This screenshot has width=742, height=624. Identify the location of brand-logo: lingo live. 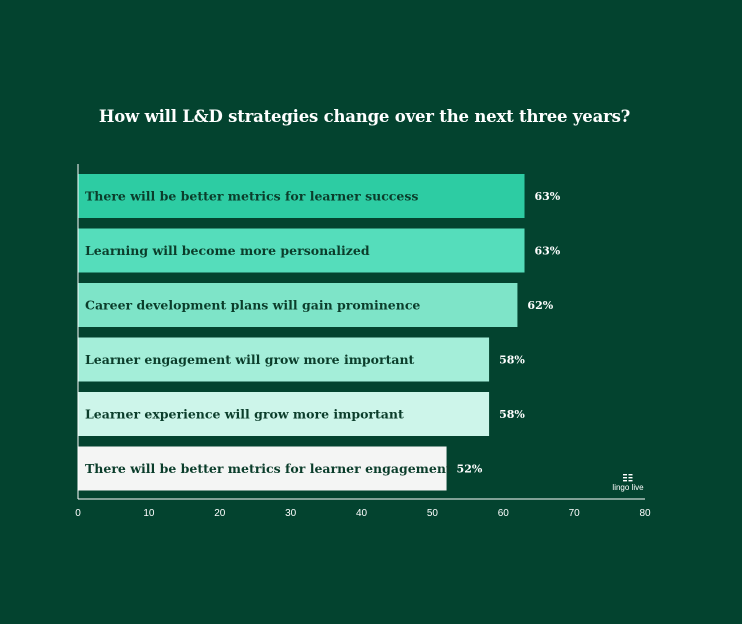
(628, 483).